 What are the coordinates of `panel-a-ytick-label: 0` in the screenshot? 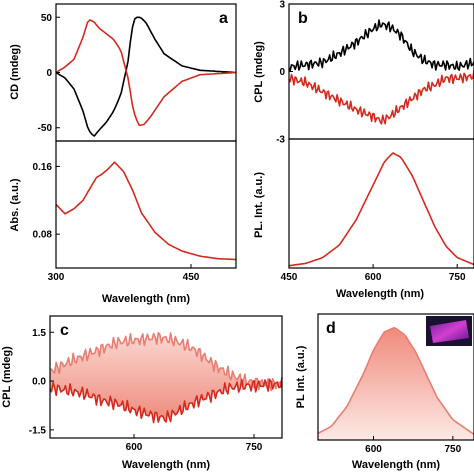 It's located at (49, 73).